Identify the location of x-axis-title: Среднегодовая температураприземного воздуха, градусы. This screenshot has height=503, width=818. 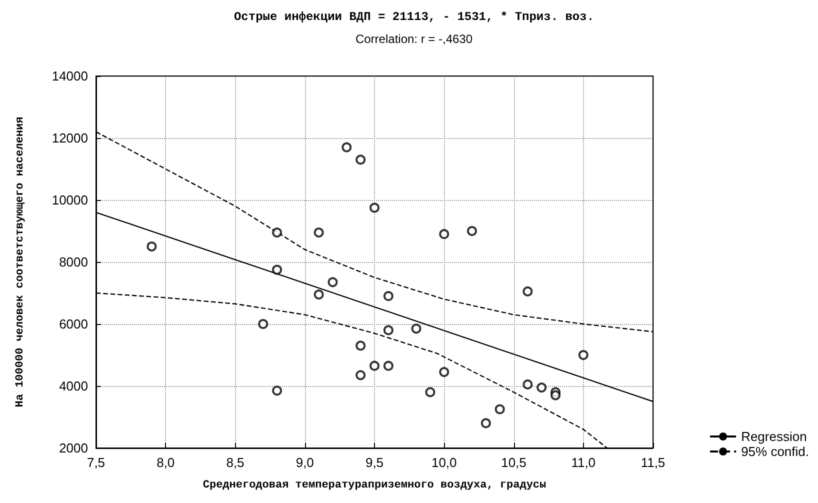
(374, 486).